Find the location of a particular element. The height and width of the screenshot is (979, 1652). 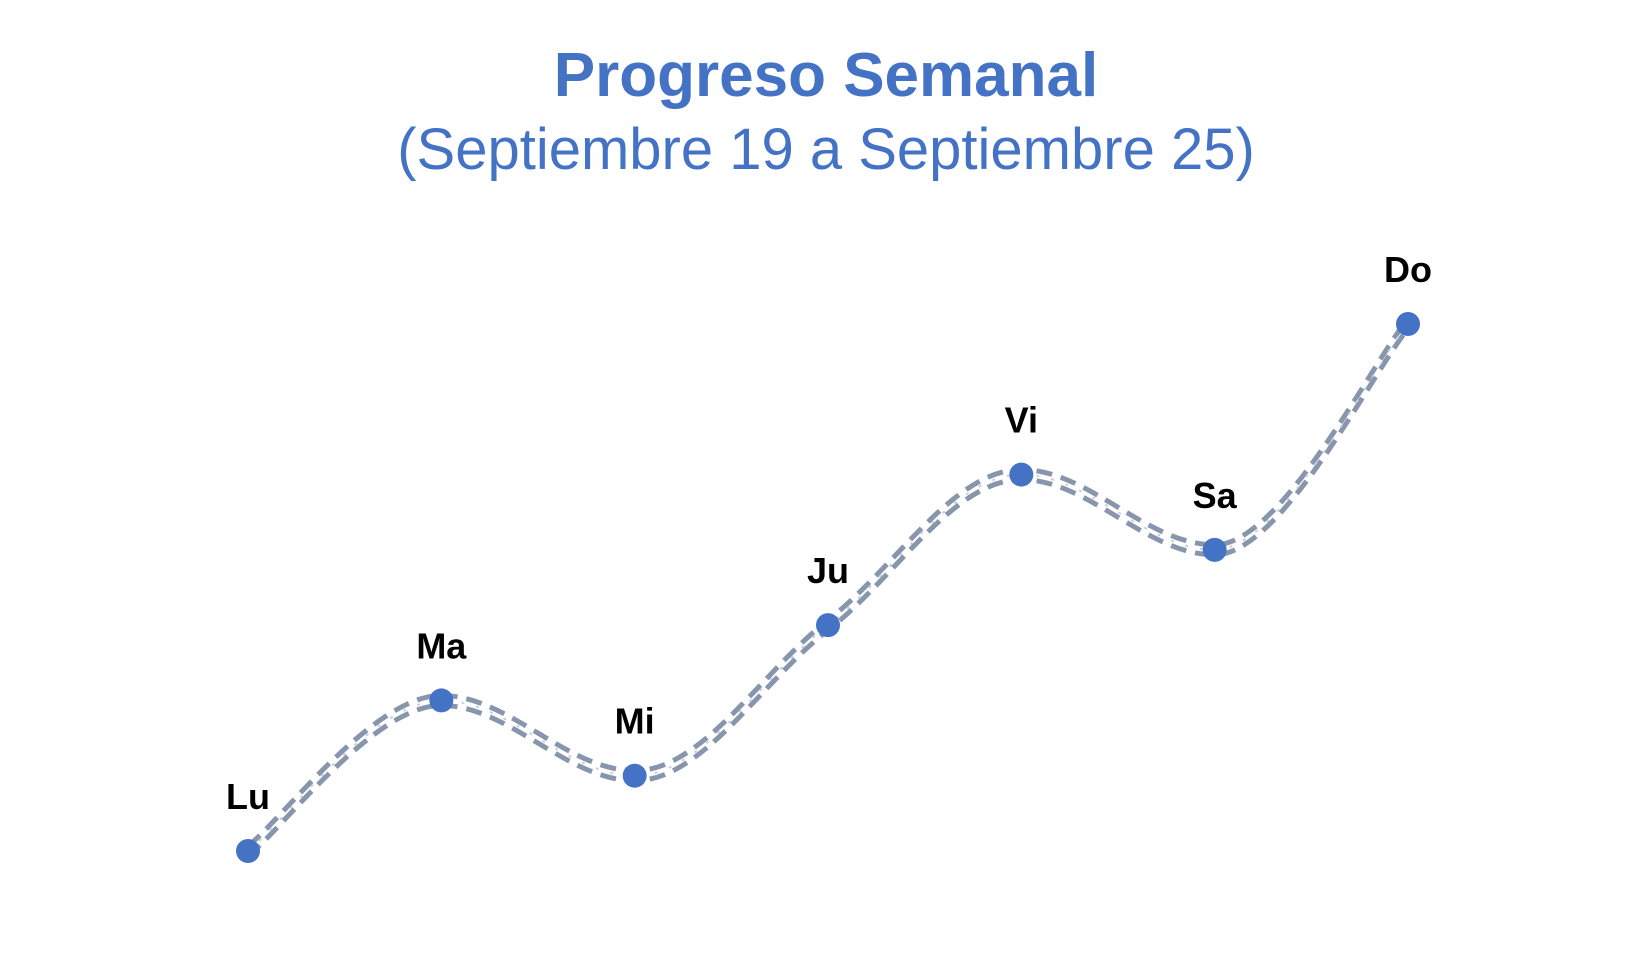

data-point-vi is located at coordinates (1021, 474).